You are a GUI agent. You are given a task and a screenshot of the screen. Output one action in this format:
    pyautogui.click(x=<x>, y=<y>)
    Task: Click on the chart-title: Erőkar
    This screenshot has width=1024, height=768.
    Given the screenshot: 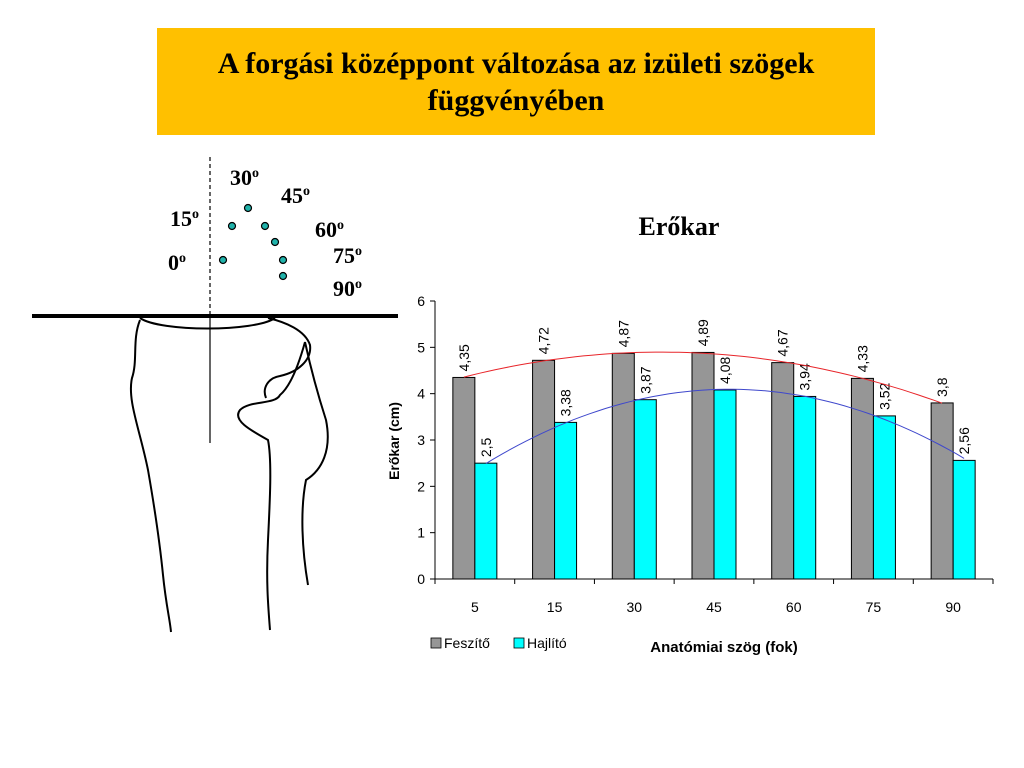 What is the action you would take?
    pyautogui.click(x=679, y=226)
    